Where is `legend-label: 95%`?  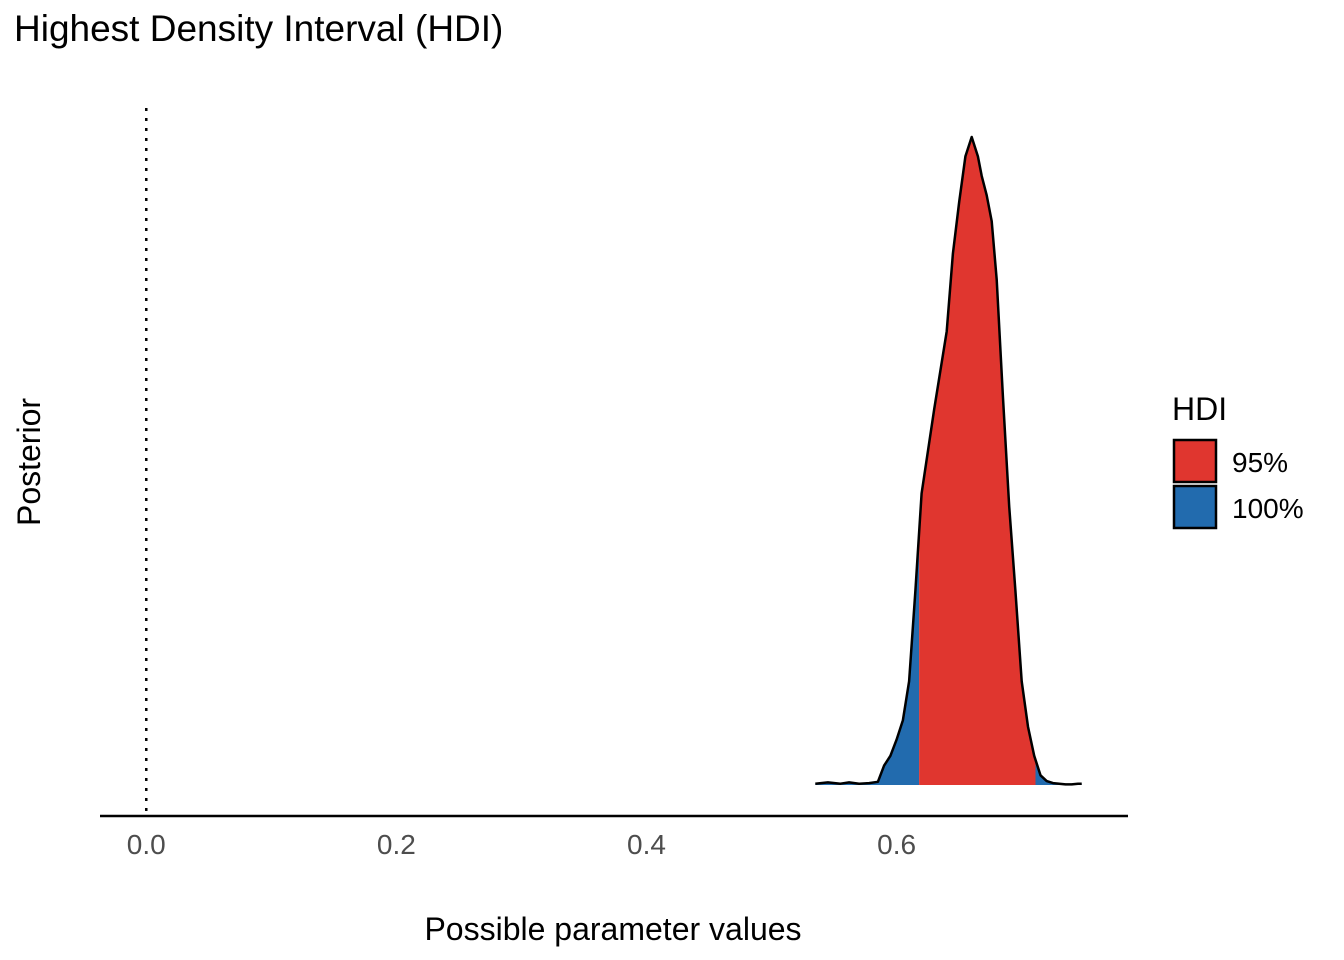
legend-label: 95% is located at coordinates (1260, 462).